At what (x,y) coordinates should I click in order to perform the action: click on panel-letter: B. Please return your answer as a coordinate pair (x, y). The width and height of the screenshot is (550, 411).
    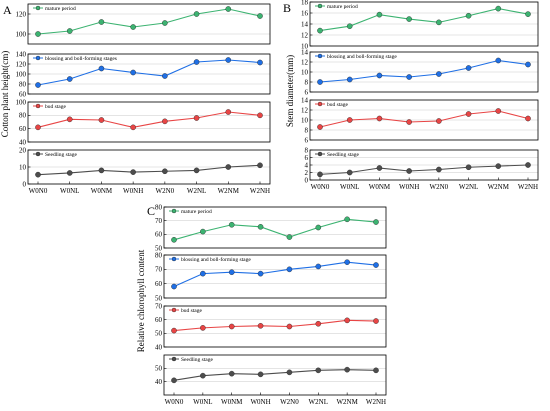
    Looking at the image, I should click on (287, 8).